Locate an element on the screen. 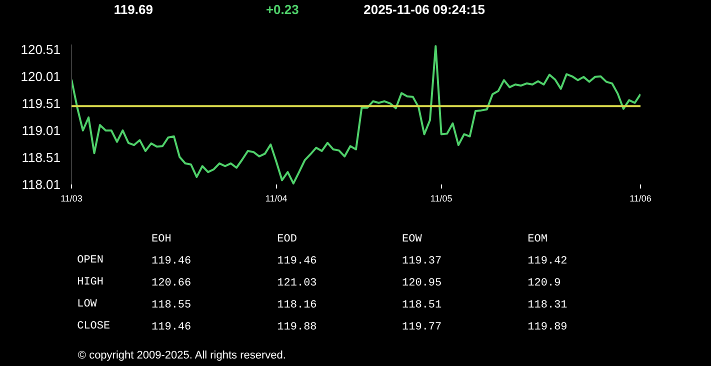  data-label: 118.55 is located at coordinates (172, 306).